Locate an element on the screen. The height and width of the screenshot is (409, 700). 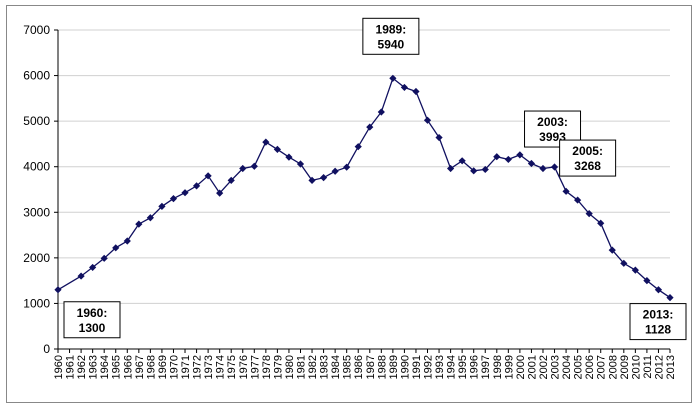
x-tick-label: 1998 is located at coordinates (498, 367).